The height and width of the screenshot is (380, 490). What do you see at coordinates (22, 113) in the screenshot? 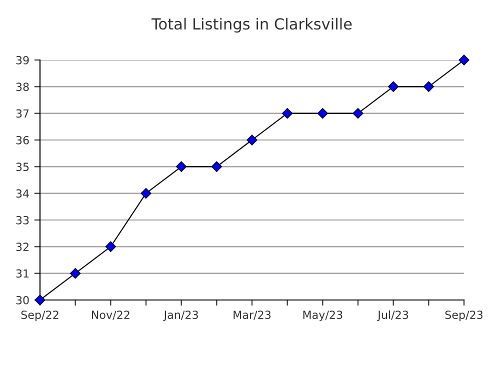
I see `y-tick-label: 37` at bounding box center [22, 113].